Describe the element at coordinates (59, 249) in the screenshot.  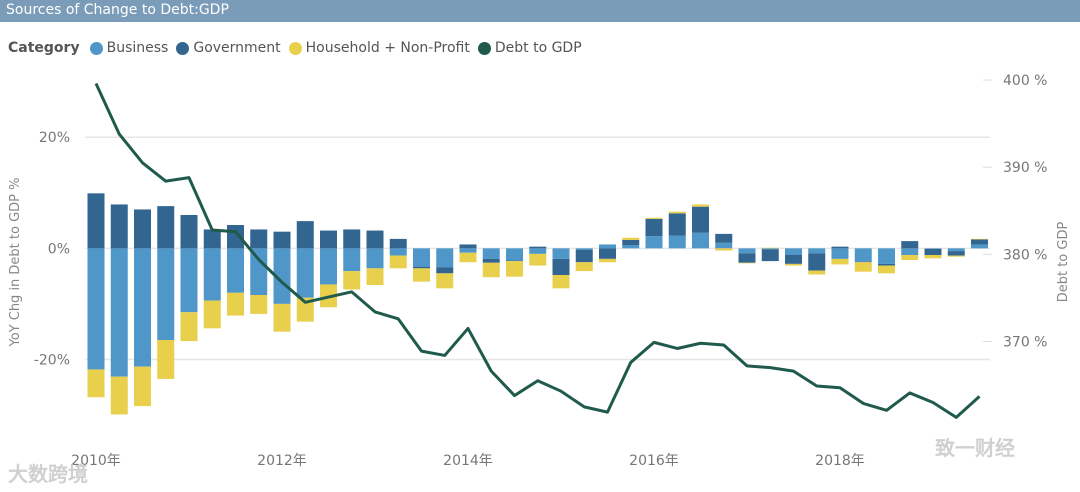
I see `left-tick-label: 0%` at that location.